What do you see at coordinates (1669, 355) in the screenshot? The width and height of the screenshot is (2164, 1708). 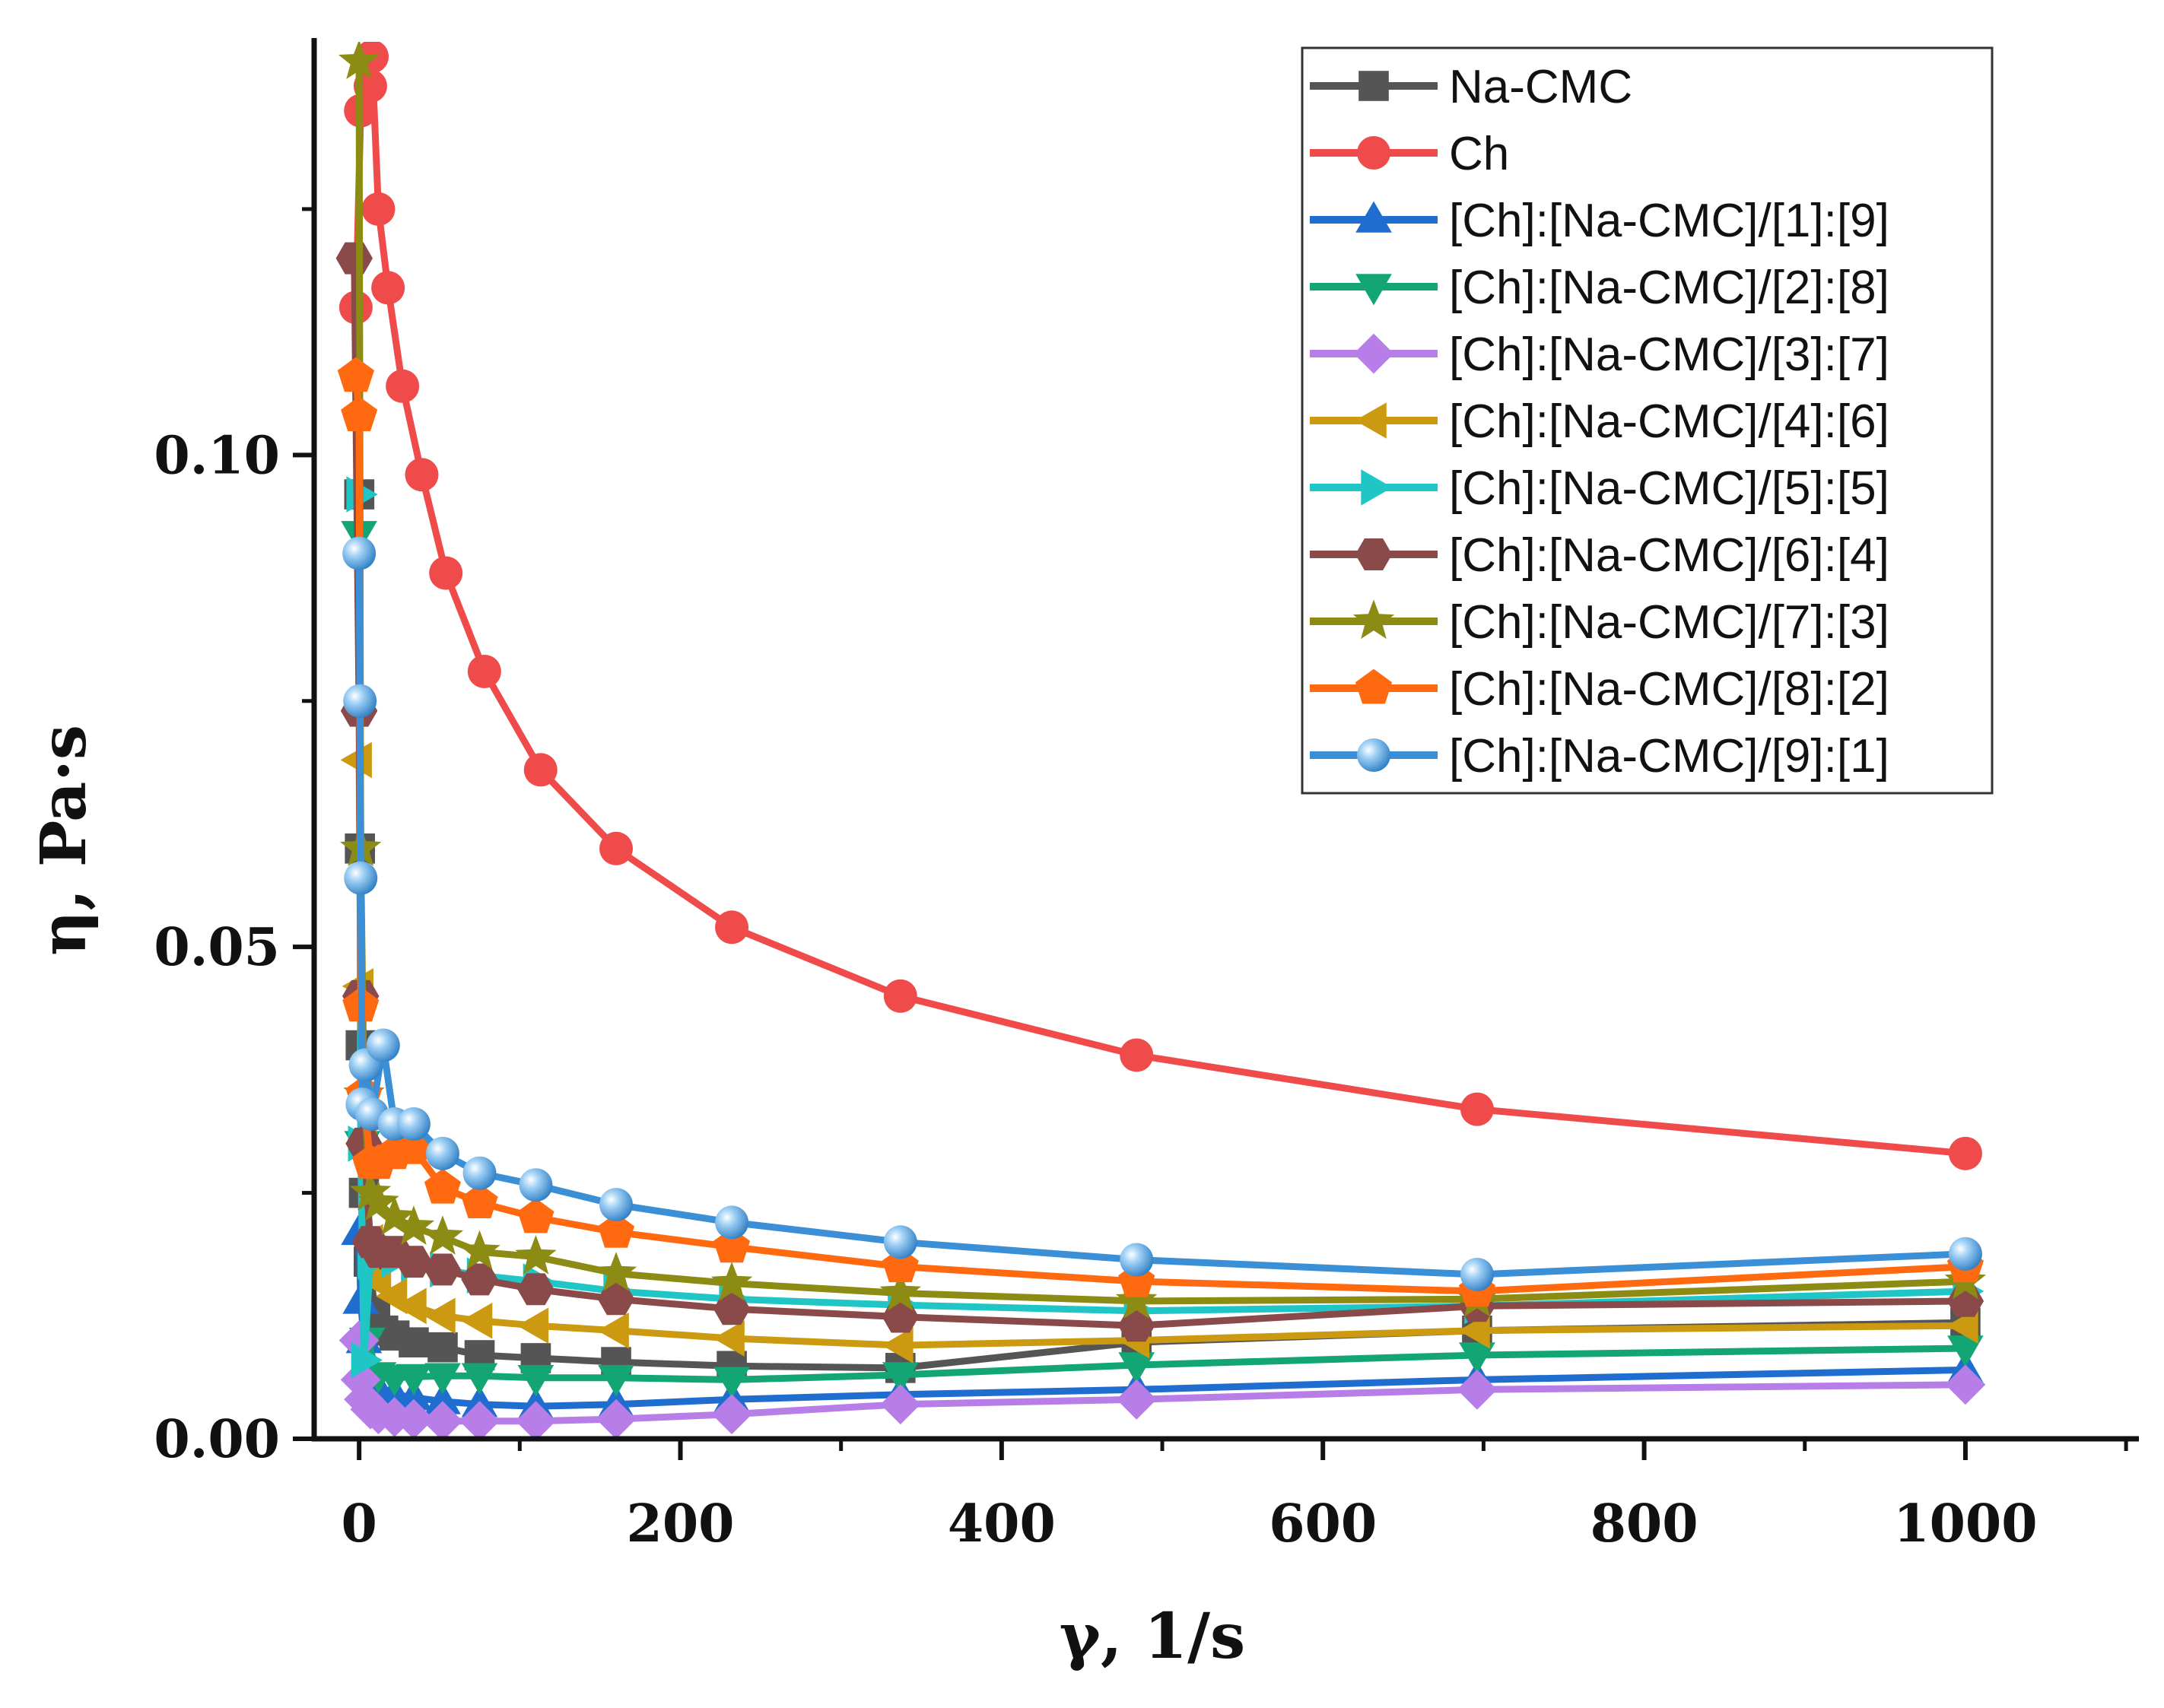 I see `legend-label: [Ch]:[Na-CMC]/[3]:[7]` at bounding box center [1669, 355].